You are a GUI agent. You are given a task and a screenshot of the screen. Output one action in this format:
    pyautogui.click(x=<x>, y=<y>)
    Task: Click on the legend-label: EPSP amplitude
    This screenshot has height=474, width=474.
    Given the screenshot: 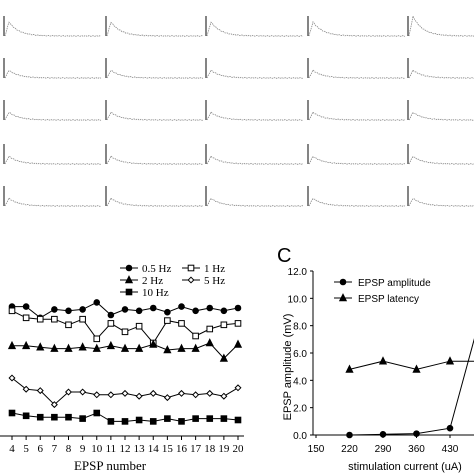 What is the action you would take?
    pyautogui.click(x=394, y=283)
    